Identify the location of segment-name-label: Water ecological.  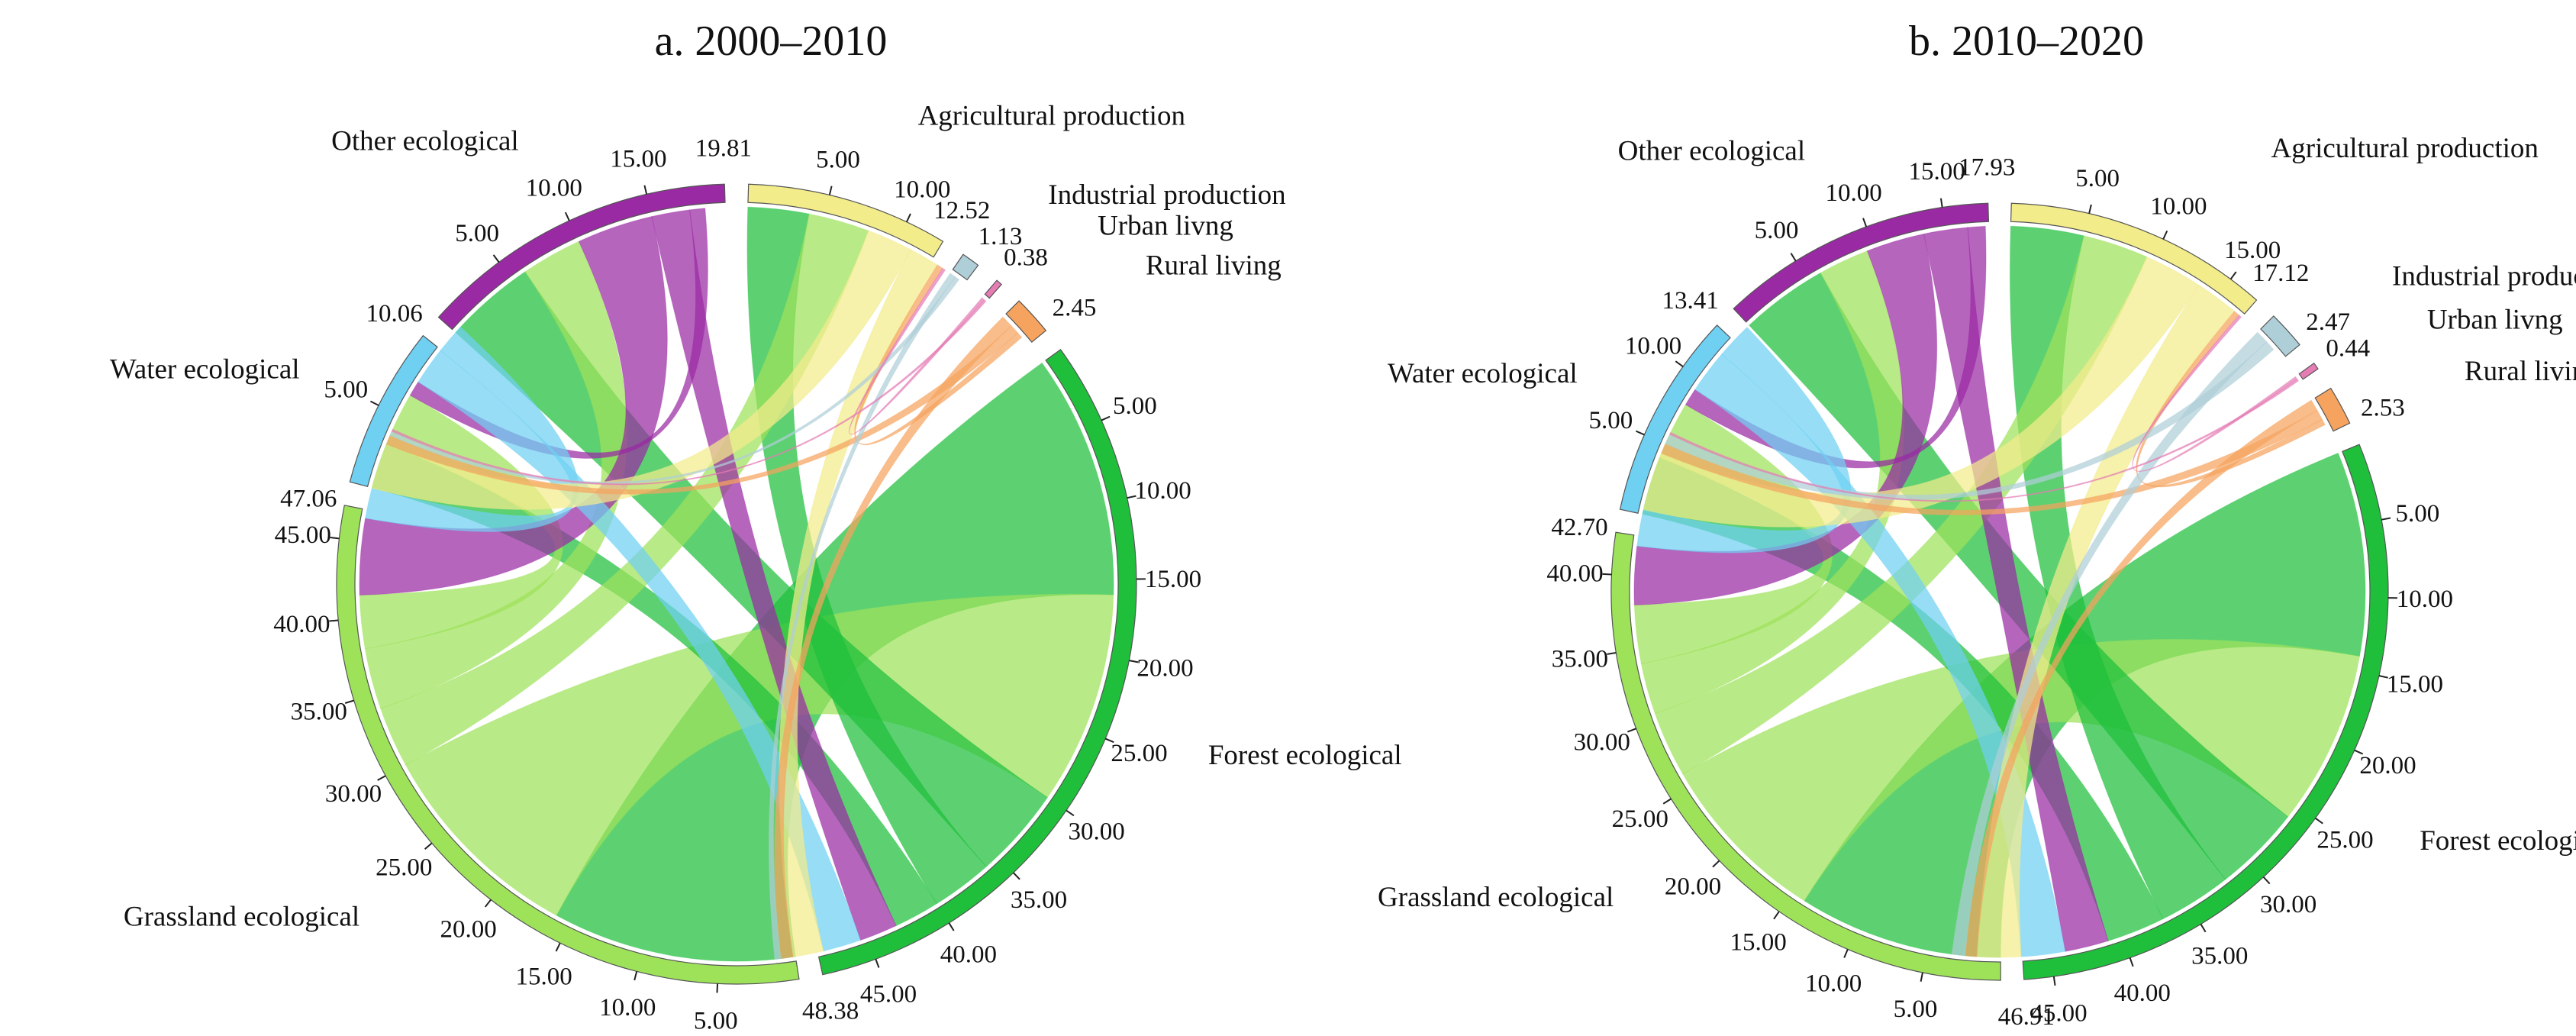
(205, 369).